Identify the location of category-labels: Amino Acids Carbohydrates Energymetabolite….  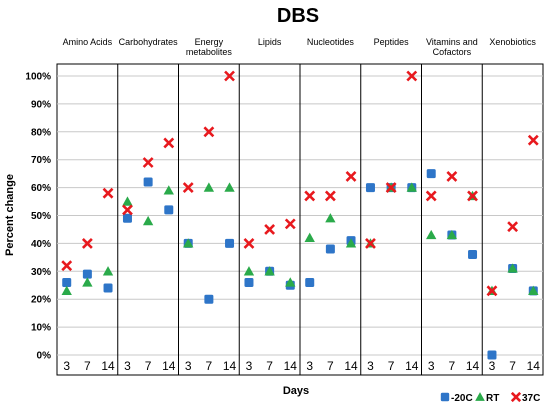
(300, 47).